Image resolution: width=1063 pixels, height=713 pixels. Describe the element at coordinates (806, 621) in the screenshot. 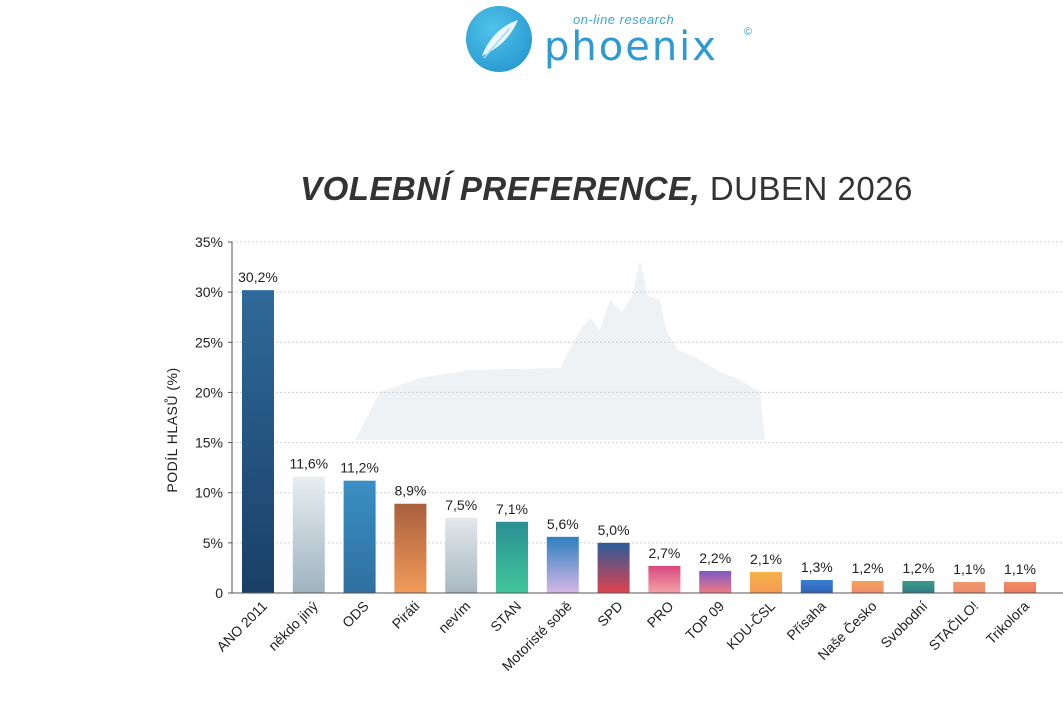

I see `x-tick-label: Přísaha` at that location.